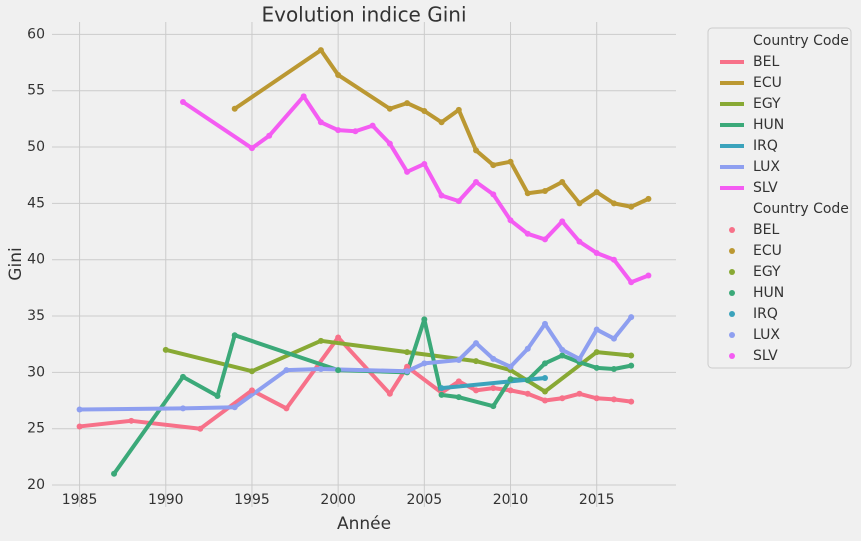 Image resolution: width=861 pixels, height=541 pixels. What do you see at coordinates (36, 147) in the screenshot?
I see `y-tick-label: 50` at bounding box center [36, 147].